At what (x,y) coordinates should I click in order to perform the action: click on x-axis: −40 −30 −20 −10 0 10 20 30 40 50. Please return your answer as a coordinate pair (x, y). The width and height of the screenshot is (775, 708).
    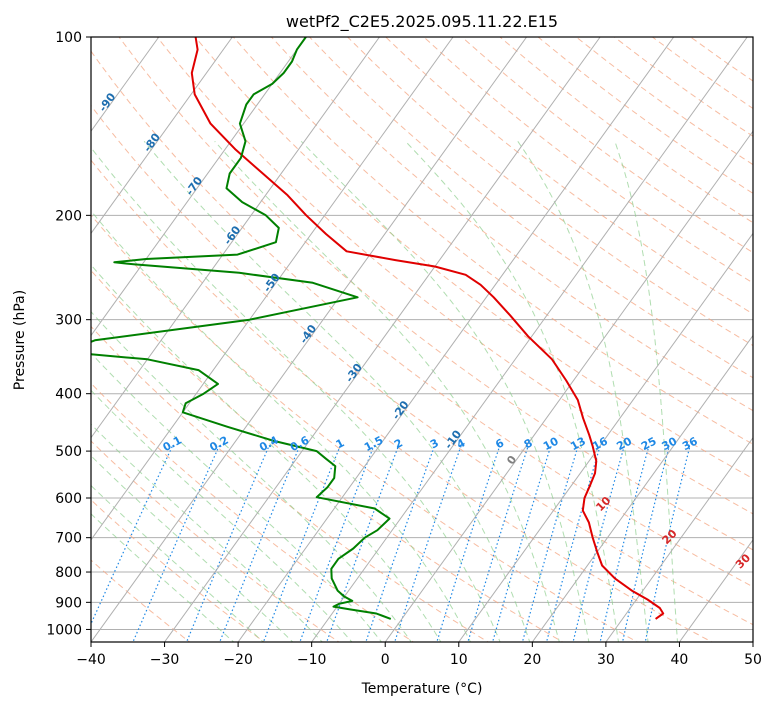
    Looking at the image, I should click on (419, 655).